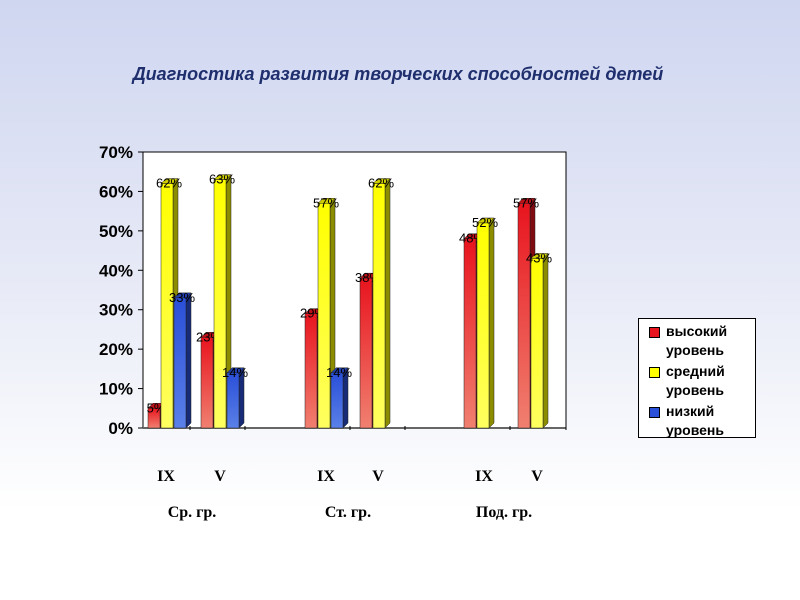 This screenshot has height=600, width=800. Describe the element at coordinates (116, 389) in the screenshot. I see `y-tick-label: 10%` at that location.